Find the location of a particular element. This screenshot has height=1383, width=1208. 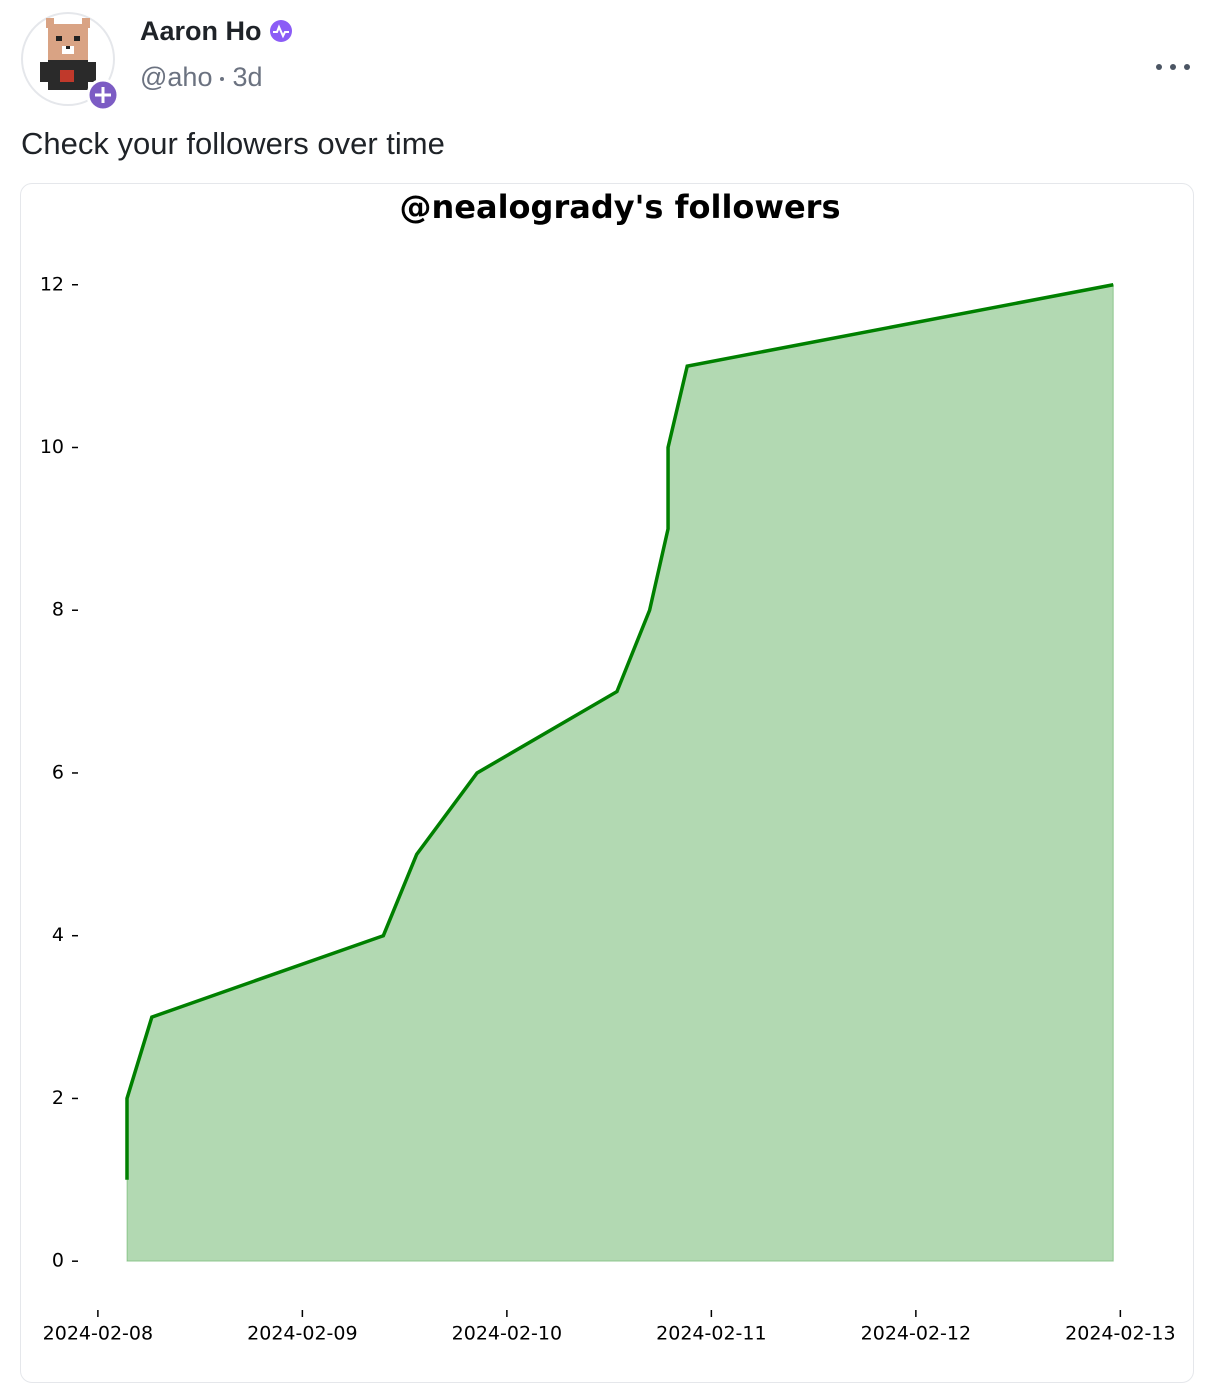

y-tick-label: 0 is located at coordinates (58, 1261).